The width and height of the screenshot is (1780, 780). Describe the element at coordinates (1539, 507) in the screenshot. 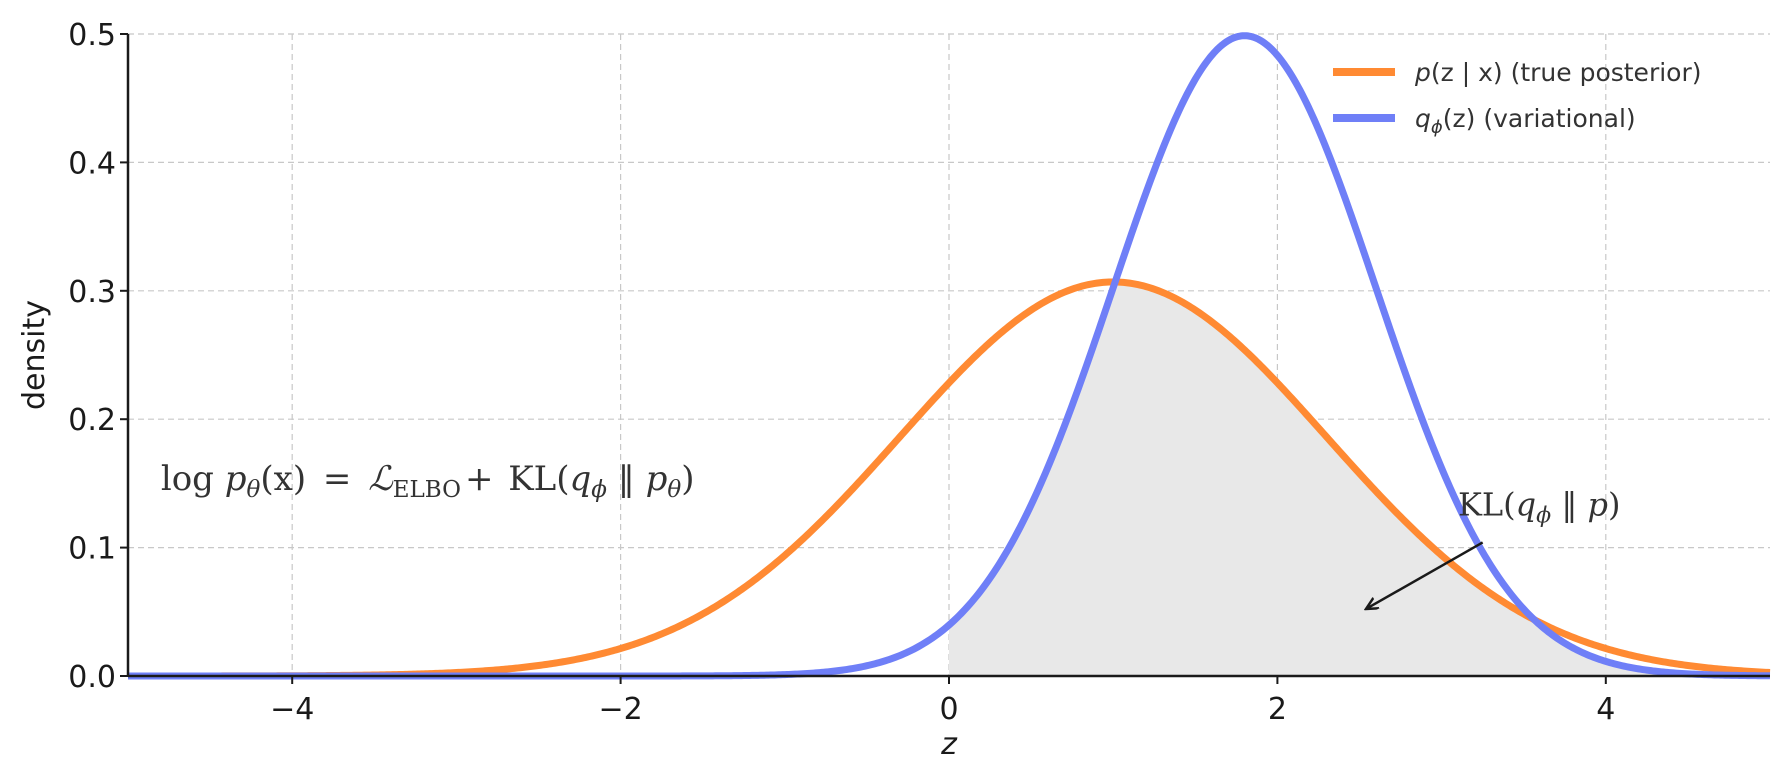

I see `kl-annotation-label: KL(qϕ ‖ p)` at that location.